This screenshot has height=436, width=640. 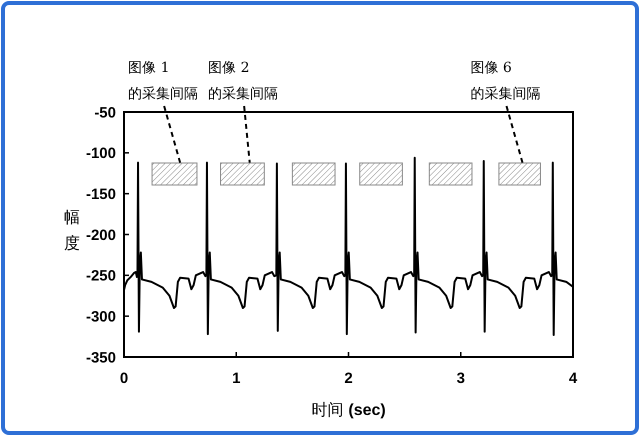 I want to click on y-tick-label: -100, so click(x=101, y=153).